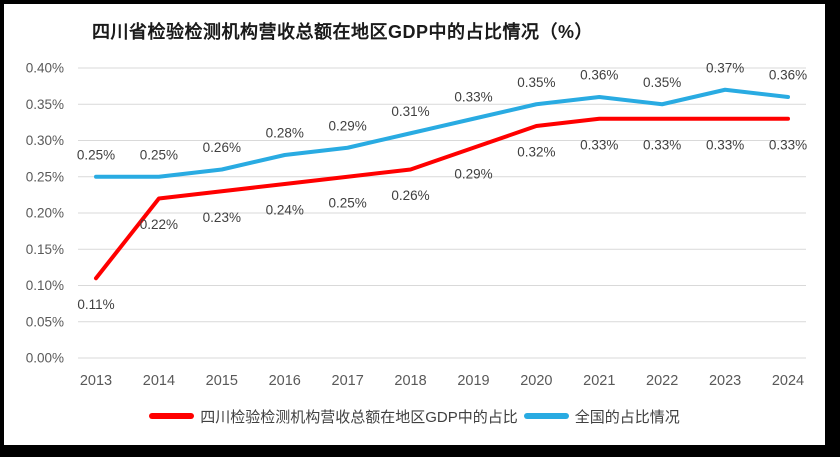  What do you see at coordinates (159, 381) in the screenshot?
I see `x-axis-tick-label: 2014` at bounding box center [159, 381].